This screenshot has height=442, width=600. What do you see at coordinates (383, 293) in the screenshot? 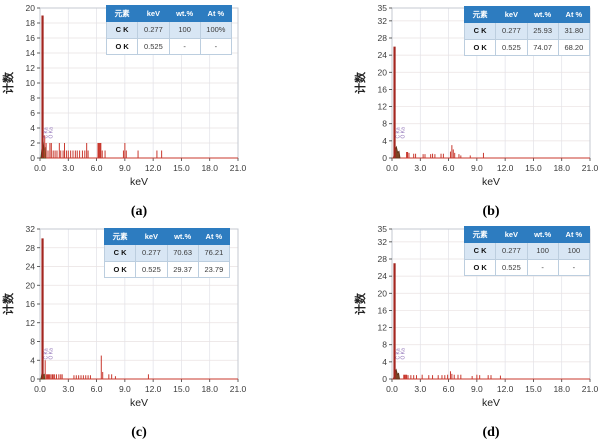
I see `svg-text: 20` at bounding box center [383, 293].